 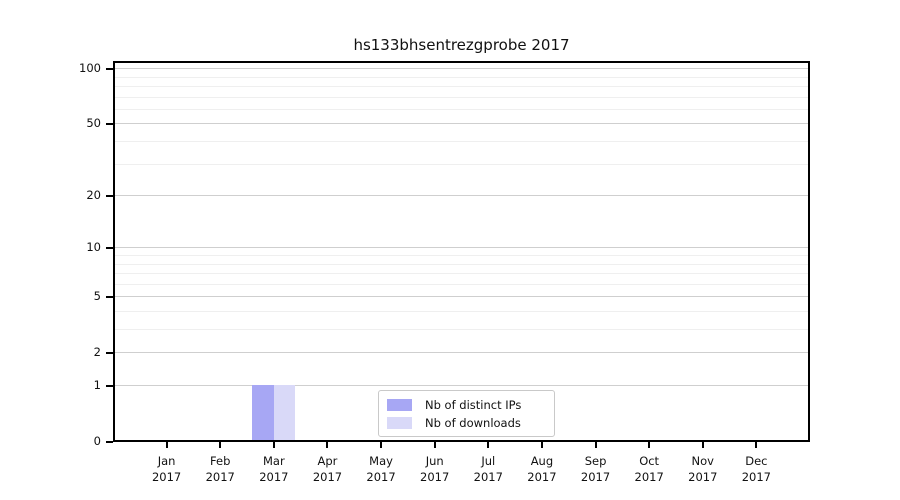 What do you see at coordinates (381, 469) in the screenshot?
I see `x-tick-label: May 2017` at bounding box center [381, 469].